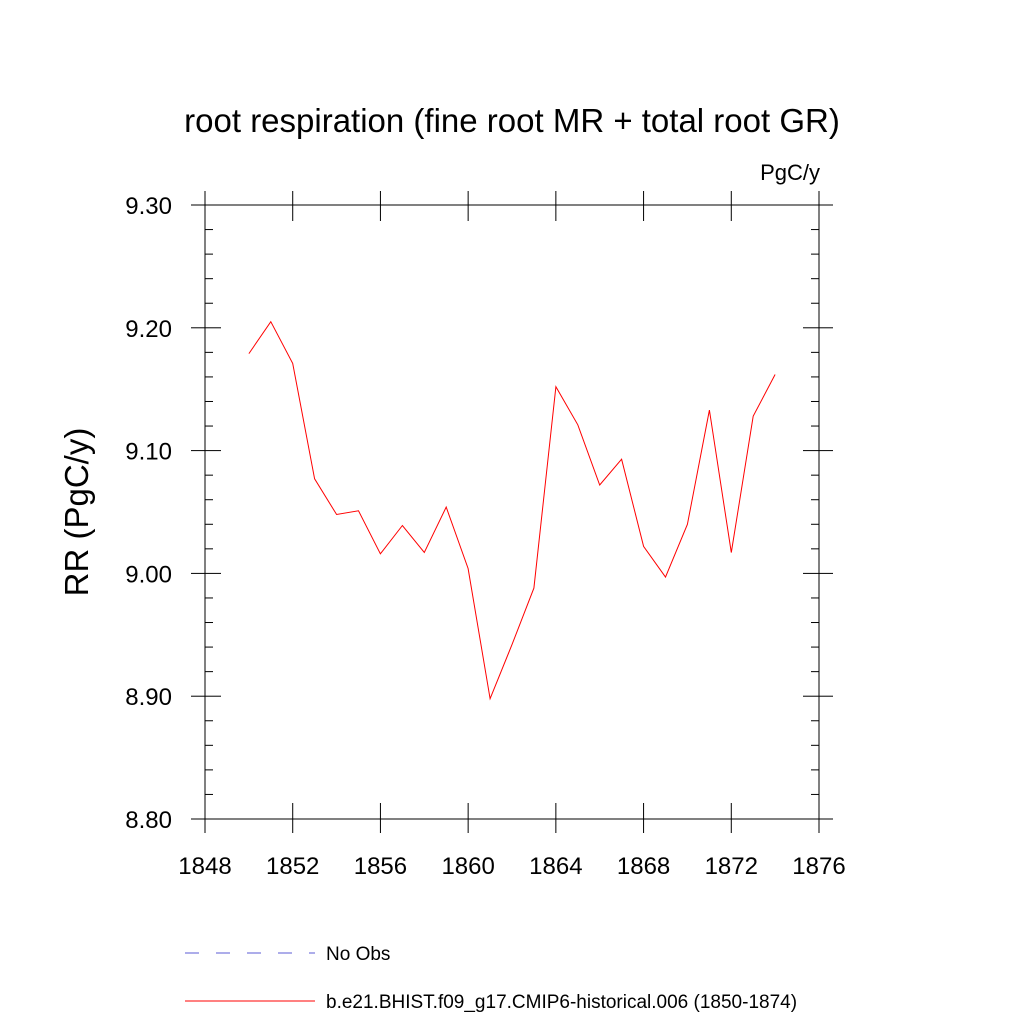 The height and width of the screenshot is (1024, 1024). Describe the element at coordinates (204, 866) in the screenshot. I see `x-tick-label: 1848` at that location.